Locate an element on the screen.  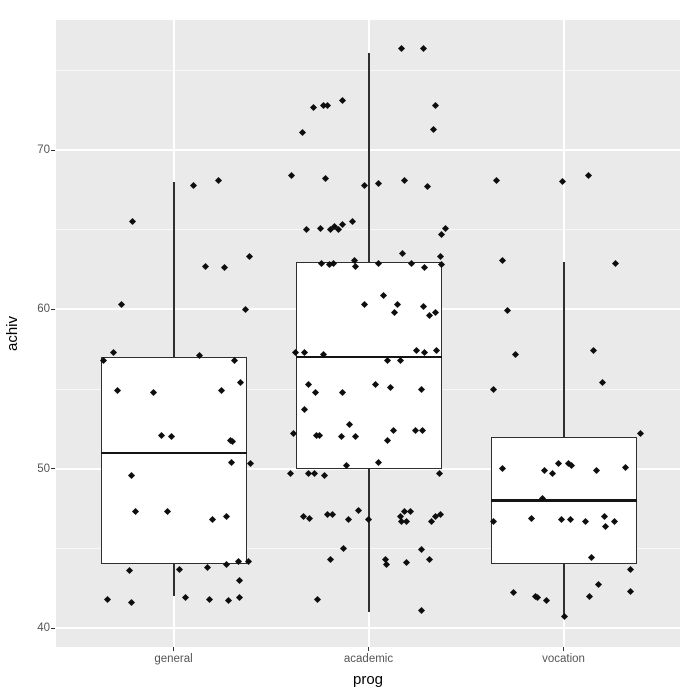
median-academic is located at coordinates (368, 357).